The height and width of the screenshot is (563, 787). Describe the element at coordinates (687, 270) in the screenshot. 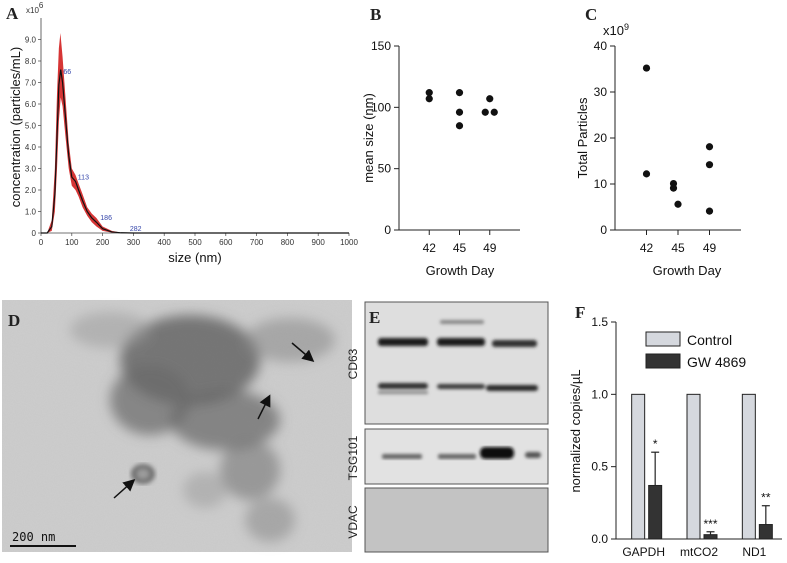

I see `panel-c-xlabel: Growth Day` at that location.